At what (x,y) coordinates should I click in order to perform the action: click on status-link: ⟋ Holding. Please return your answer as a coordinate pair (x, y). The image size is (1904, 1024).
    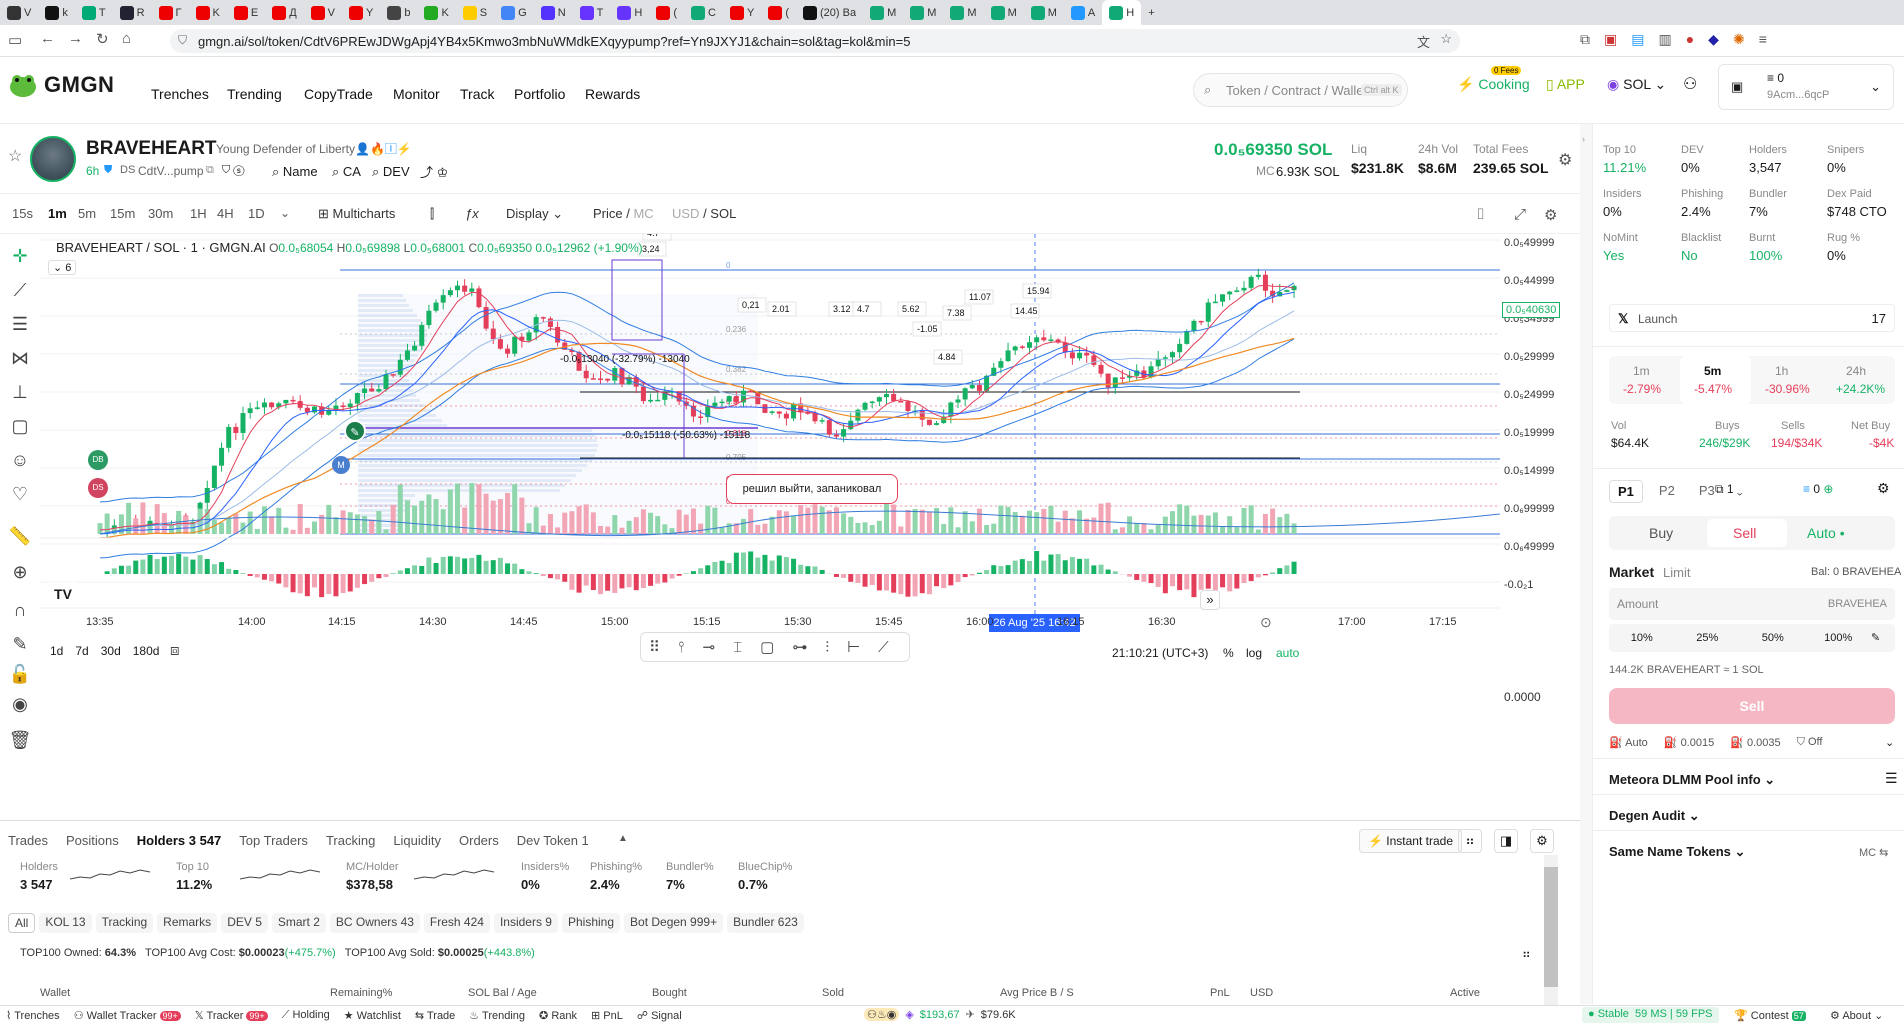
    Looking at the image, I should click on (305, 1015).